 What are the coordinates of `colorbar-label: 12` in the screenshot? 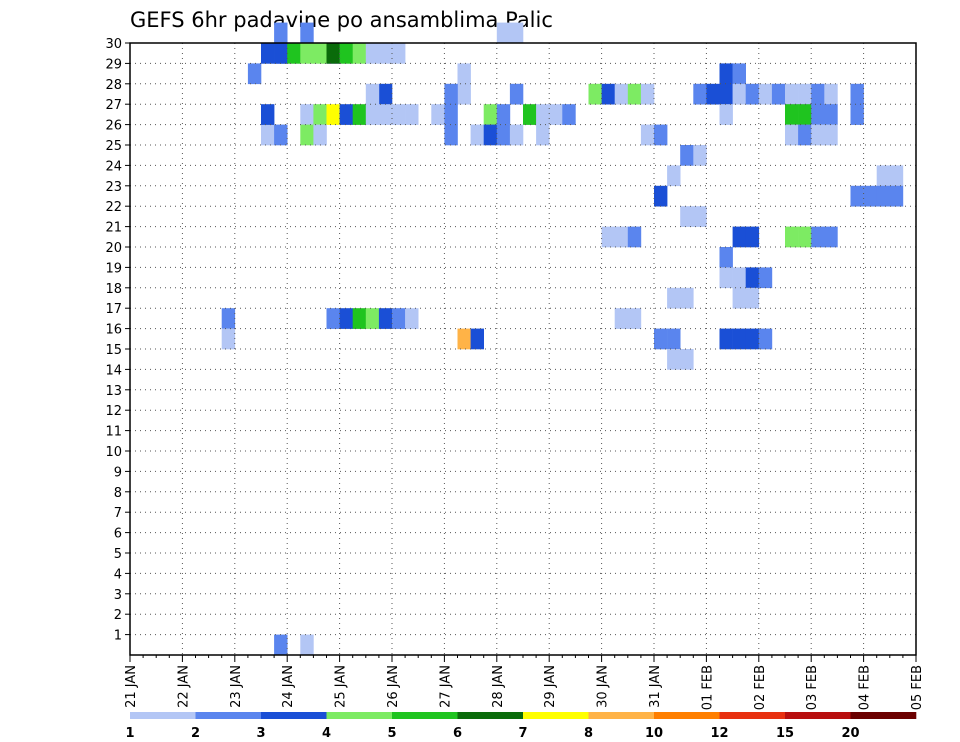 It's located at (719, 733).